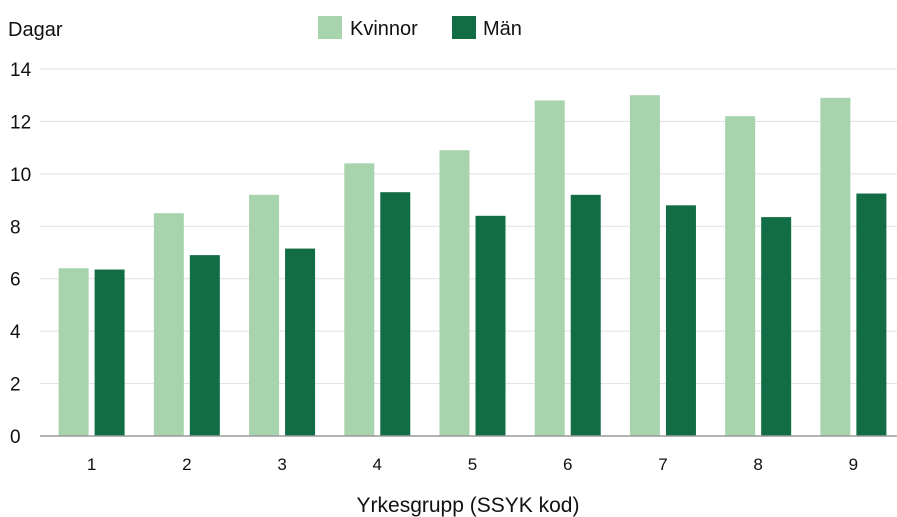 This screenshot has width=897, height=517. I want to click on x-tick-label: 4, so click(377, 464).